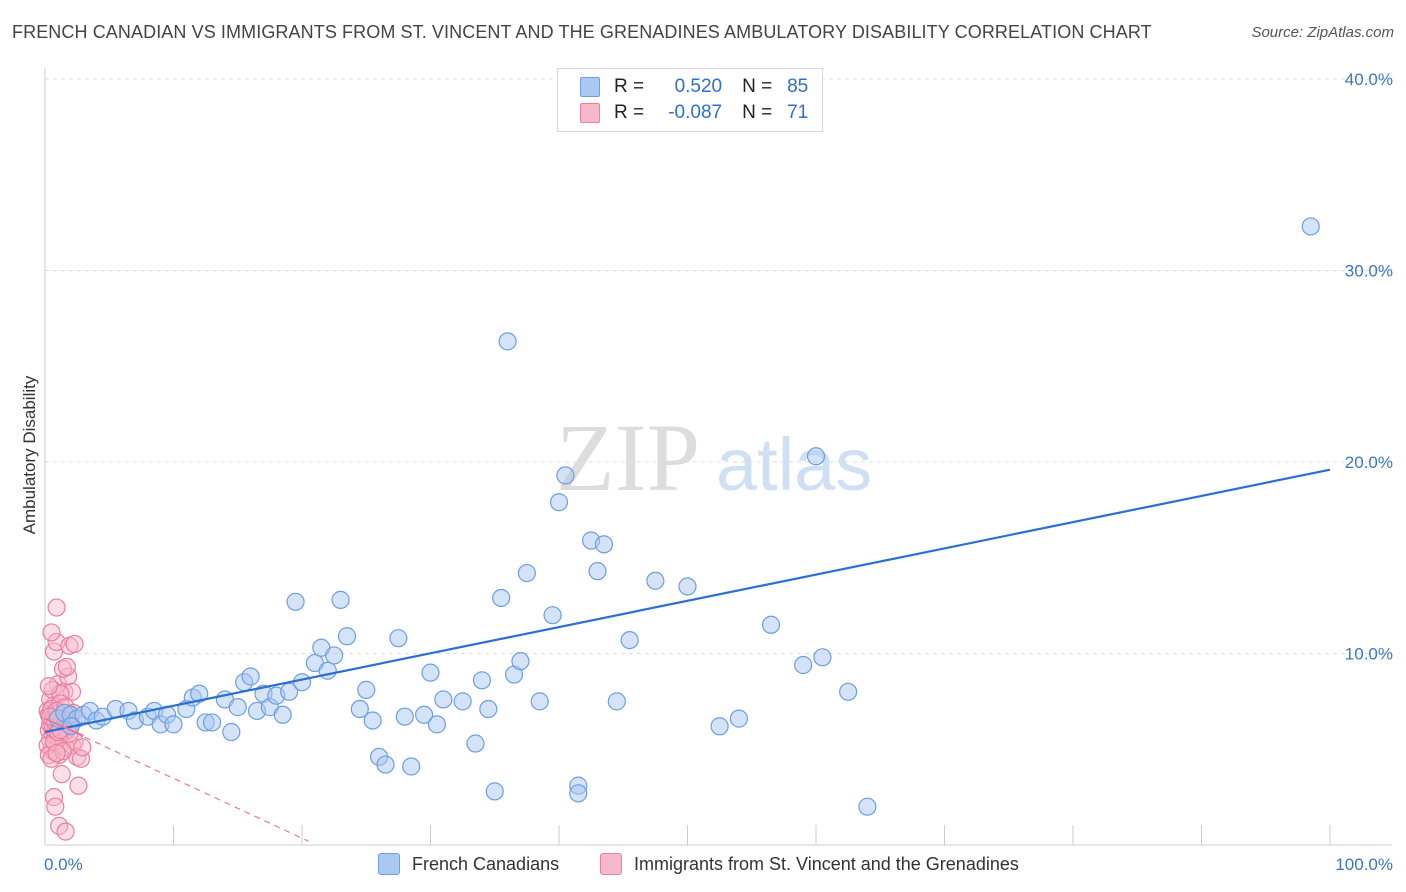 The image size is (1406, 892). I want to click on legend-n-label: N =, so click(757, 112).